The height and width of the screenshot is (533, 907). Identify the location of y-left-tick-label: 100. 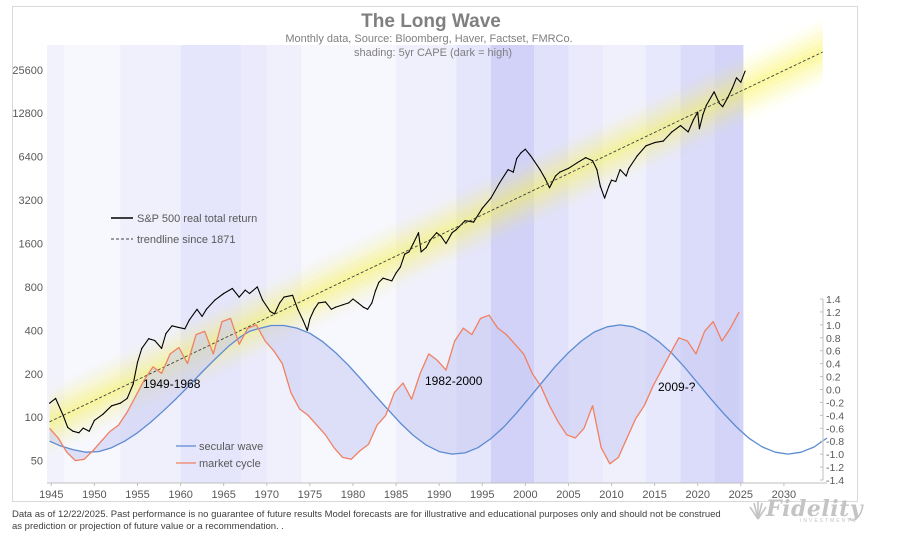
(34, 418).